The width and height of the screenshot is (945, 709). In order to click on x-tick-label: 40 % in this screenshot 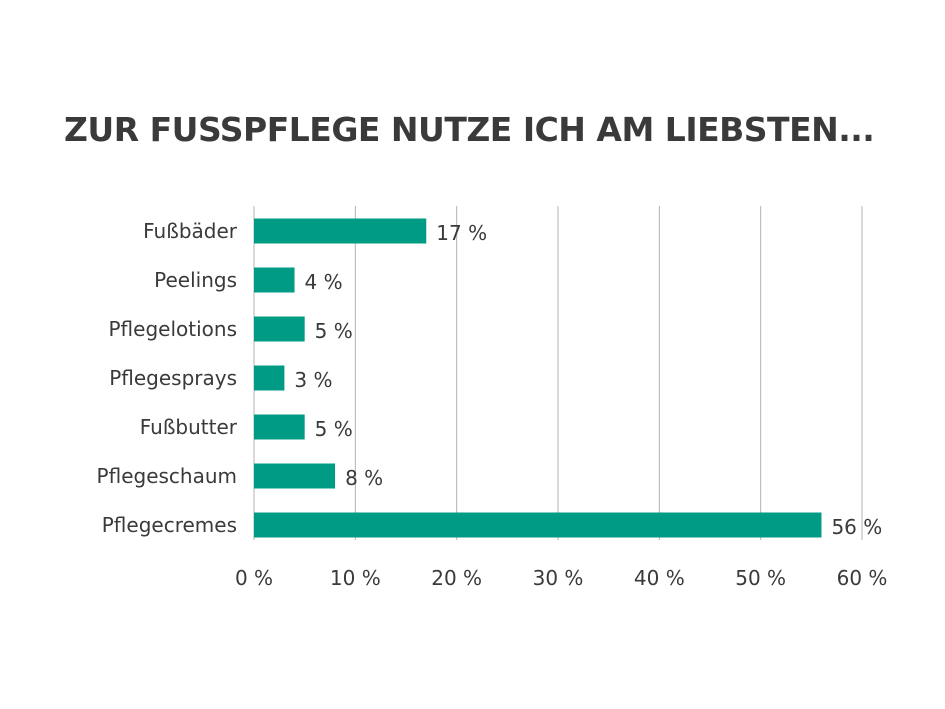, I will do `click(659, 578)`.